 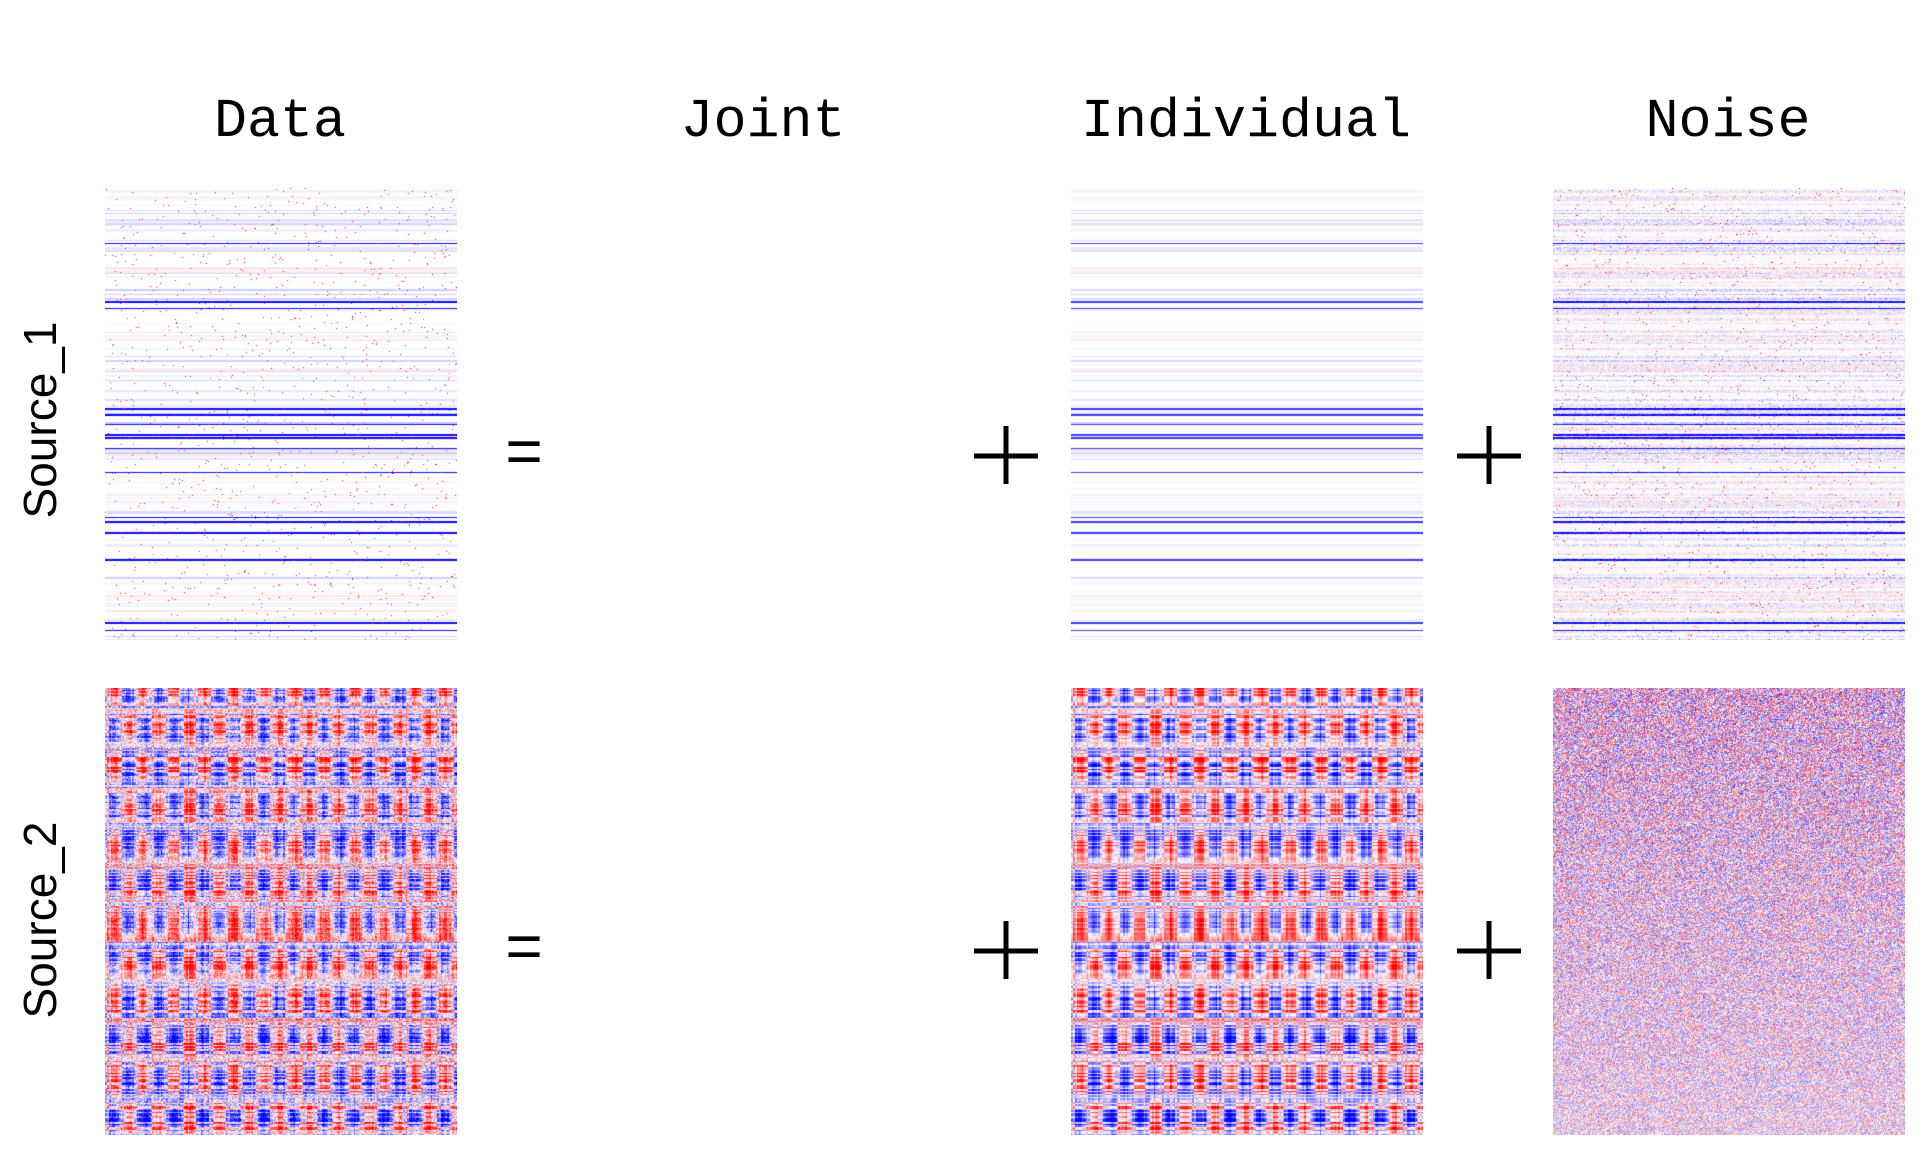 I want to click on heatmap-source-1-individual, so click(x=1247, y=414).